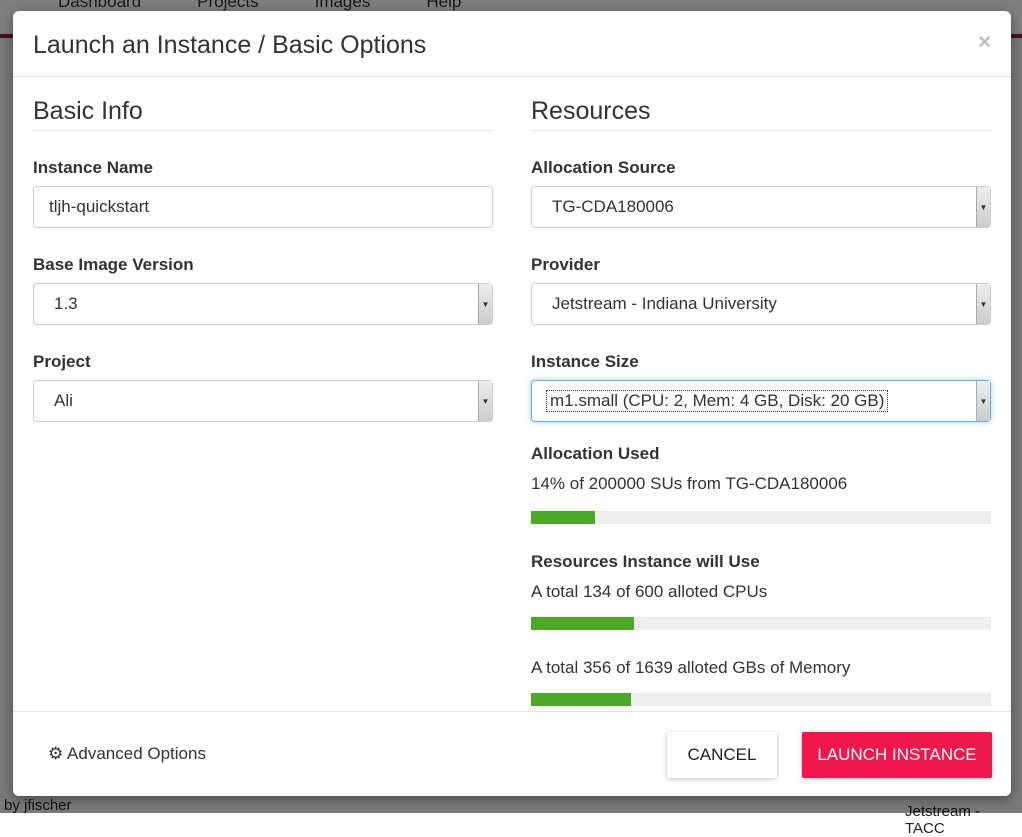  Describe the element at coordinates (230, 45) in the screenshot. I see `modal-title: Launch an Instance / Basic Options` at that location.